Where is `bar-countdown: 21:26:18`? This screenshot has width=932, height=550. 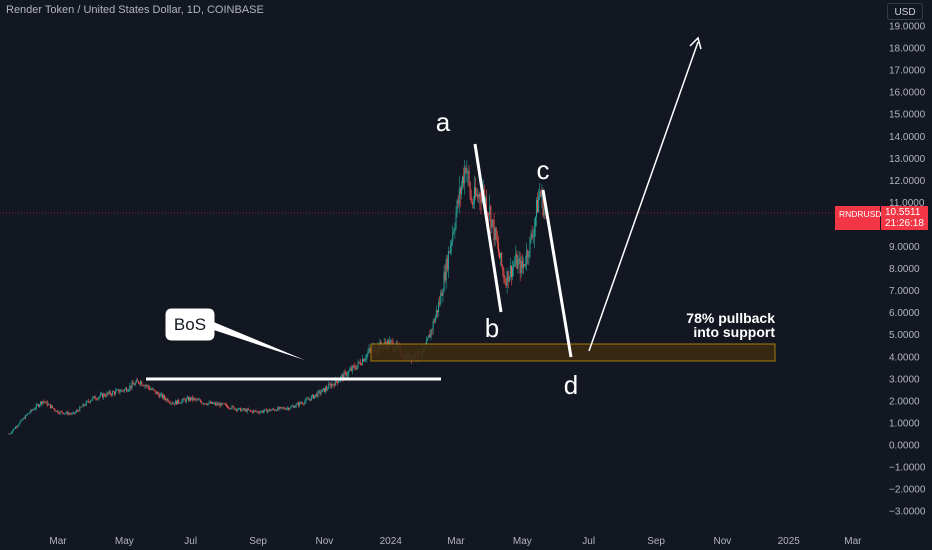 bar-countdown: 21:26:18 is located at coordinates (904, 223).